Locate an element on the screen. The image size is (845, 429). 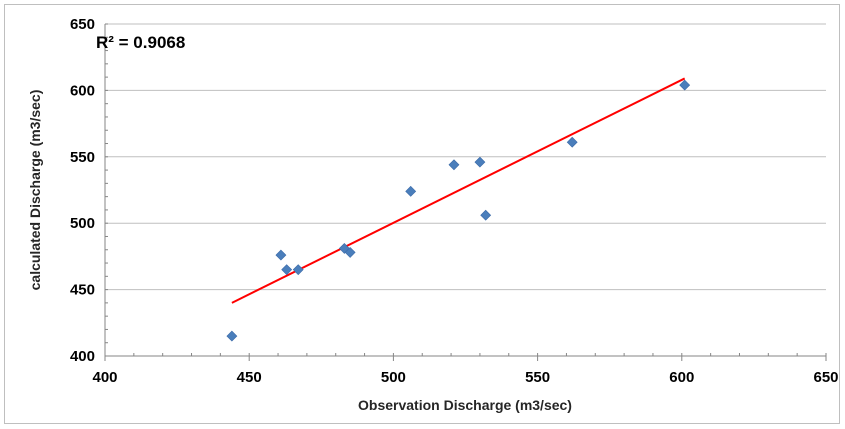
y-tick-label: 550 is located at coordinates (82, 157).